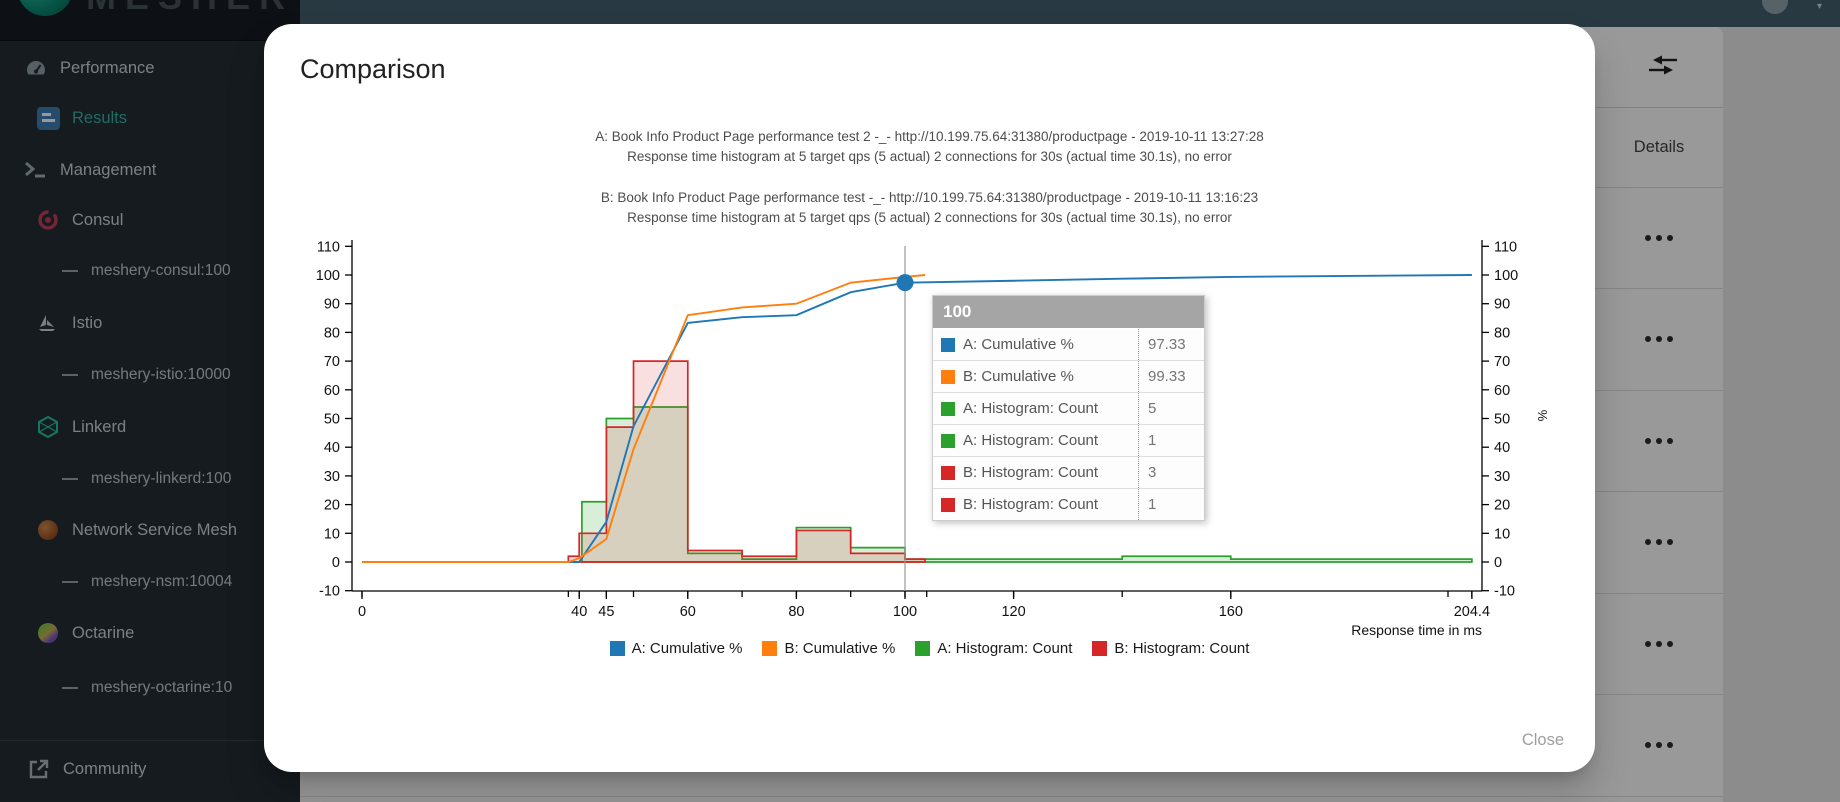  Describe the element at coordinates (828, 648) in the screenshot. I see `legend-item: B: Cumulative %` at that location.